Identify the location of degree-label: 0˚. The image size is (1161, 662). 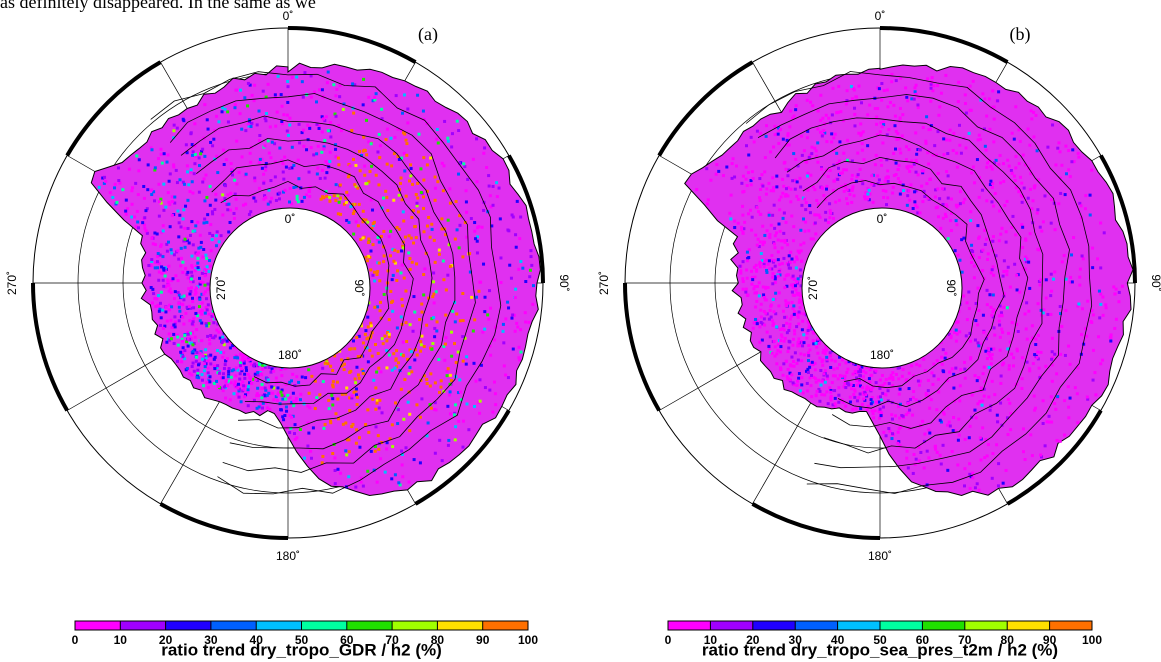
(290, 219).